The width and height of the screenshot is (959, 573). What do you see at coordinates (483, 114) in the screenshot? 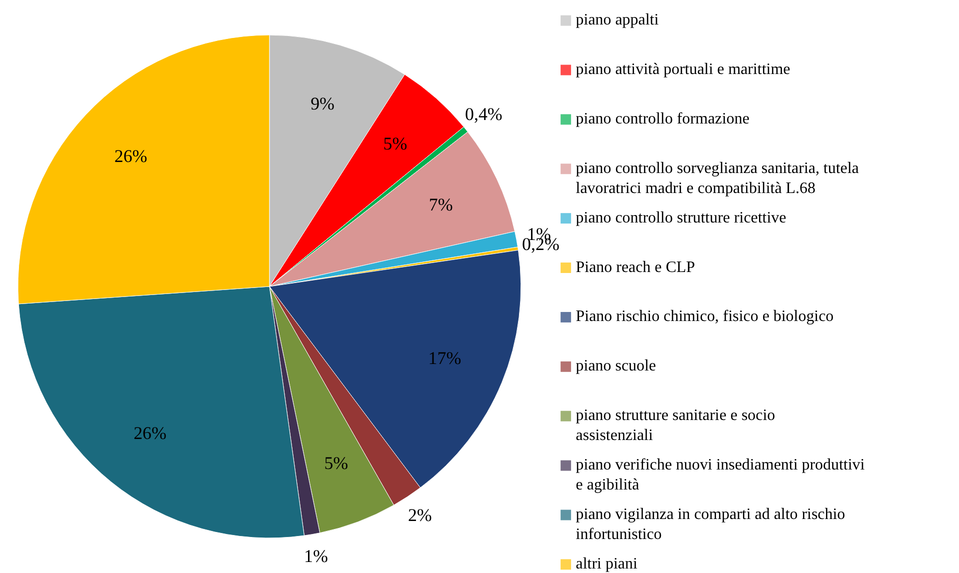
I see `data-label: 0,4%` at bounding box center [483, 114].